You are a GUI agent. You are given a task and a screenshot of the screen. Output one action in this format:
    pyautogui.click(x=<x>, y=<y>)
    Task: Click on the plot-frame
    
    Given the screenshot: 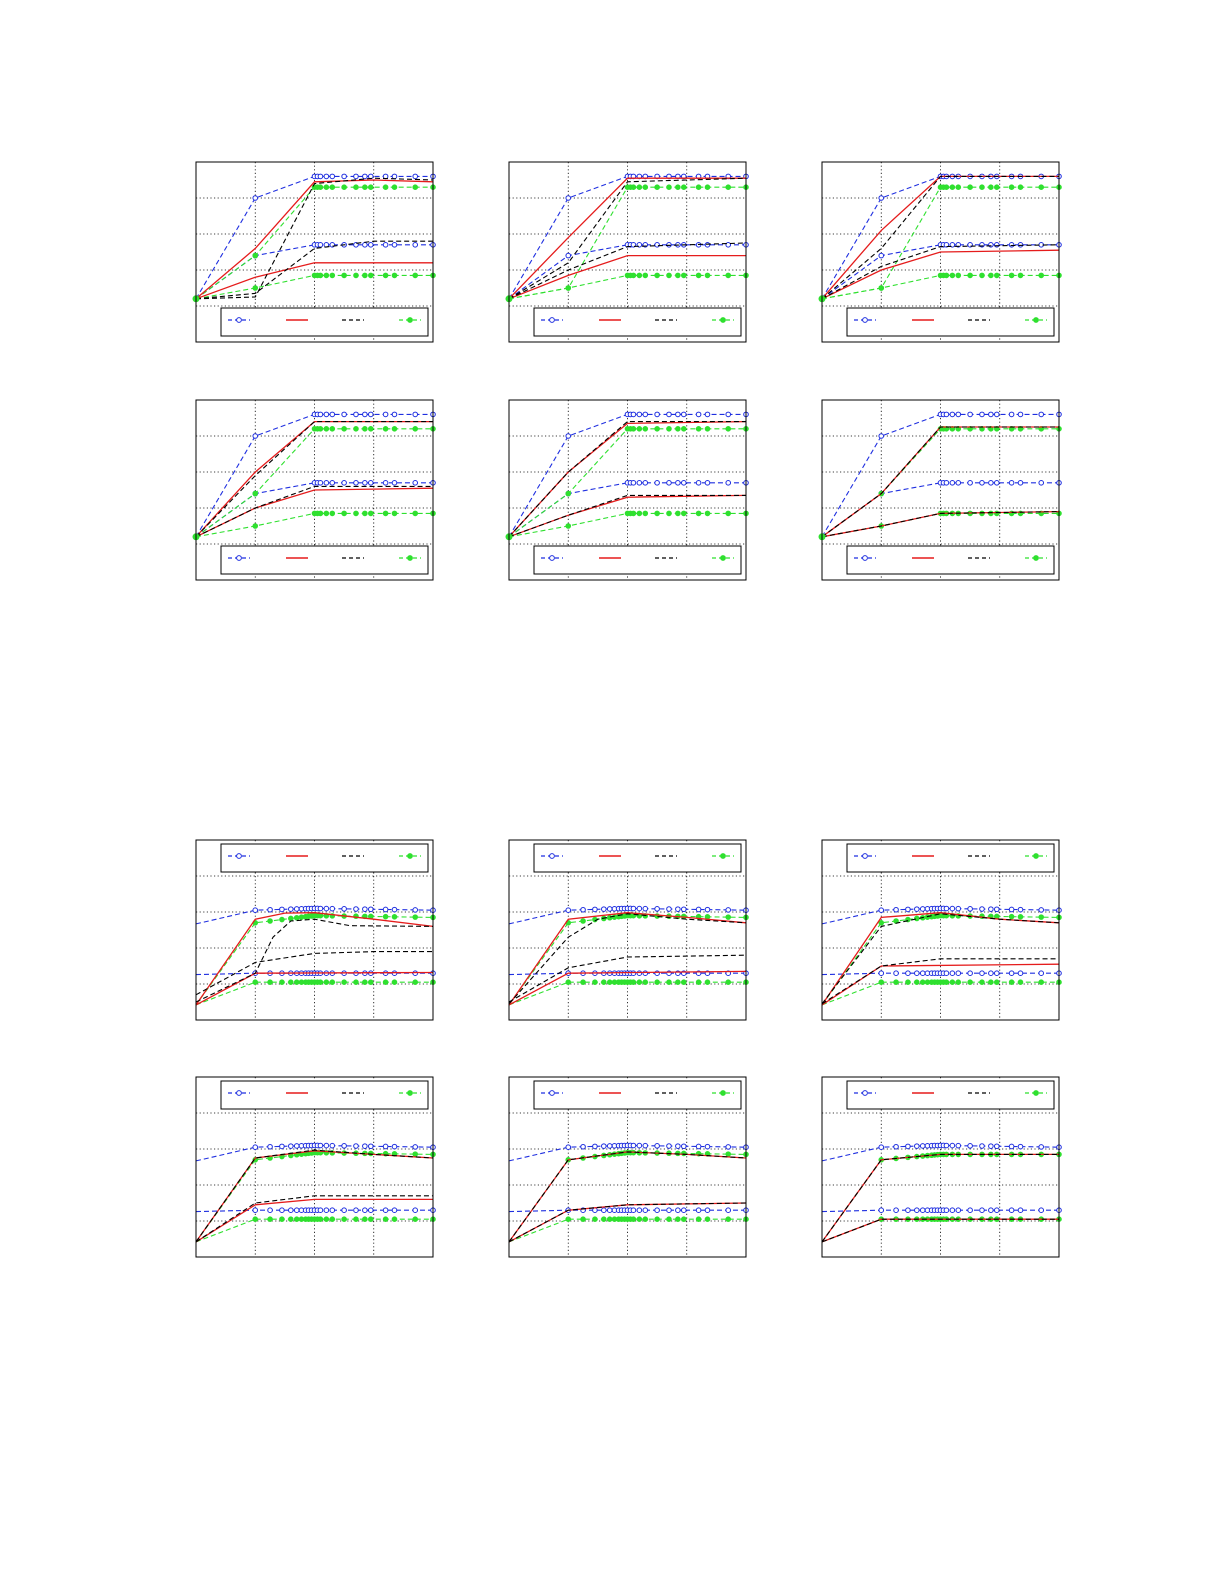 What is the action you would take?
    pyautogui.click(x=627, y=490)
    